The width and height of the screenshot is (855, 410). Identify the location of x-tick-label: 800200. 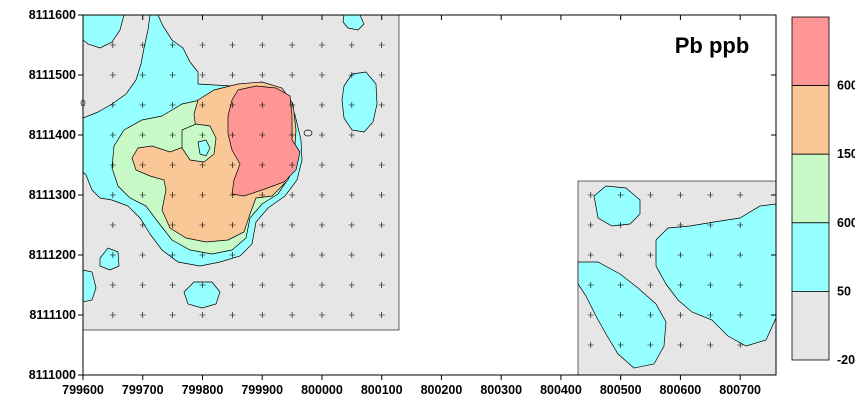
(442, 390).